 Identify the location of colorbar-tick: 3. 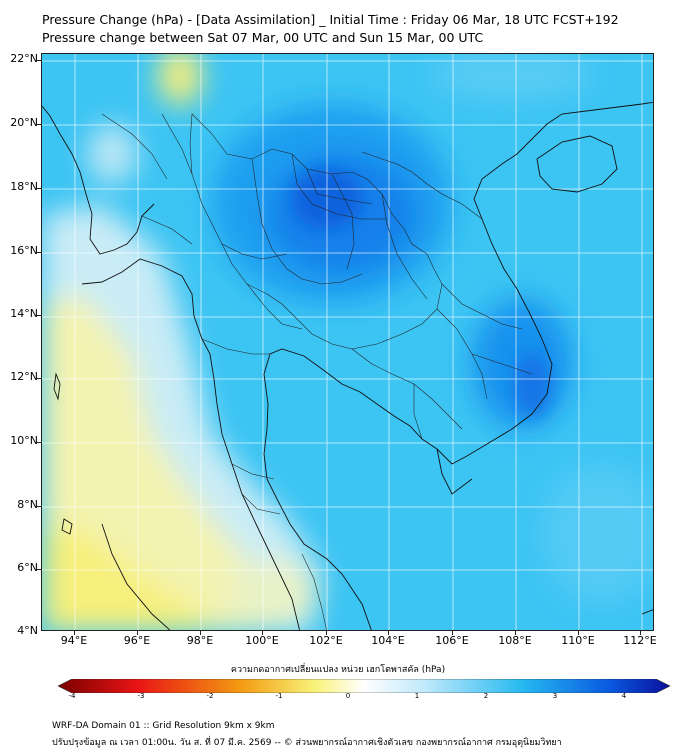
(555, 696).